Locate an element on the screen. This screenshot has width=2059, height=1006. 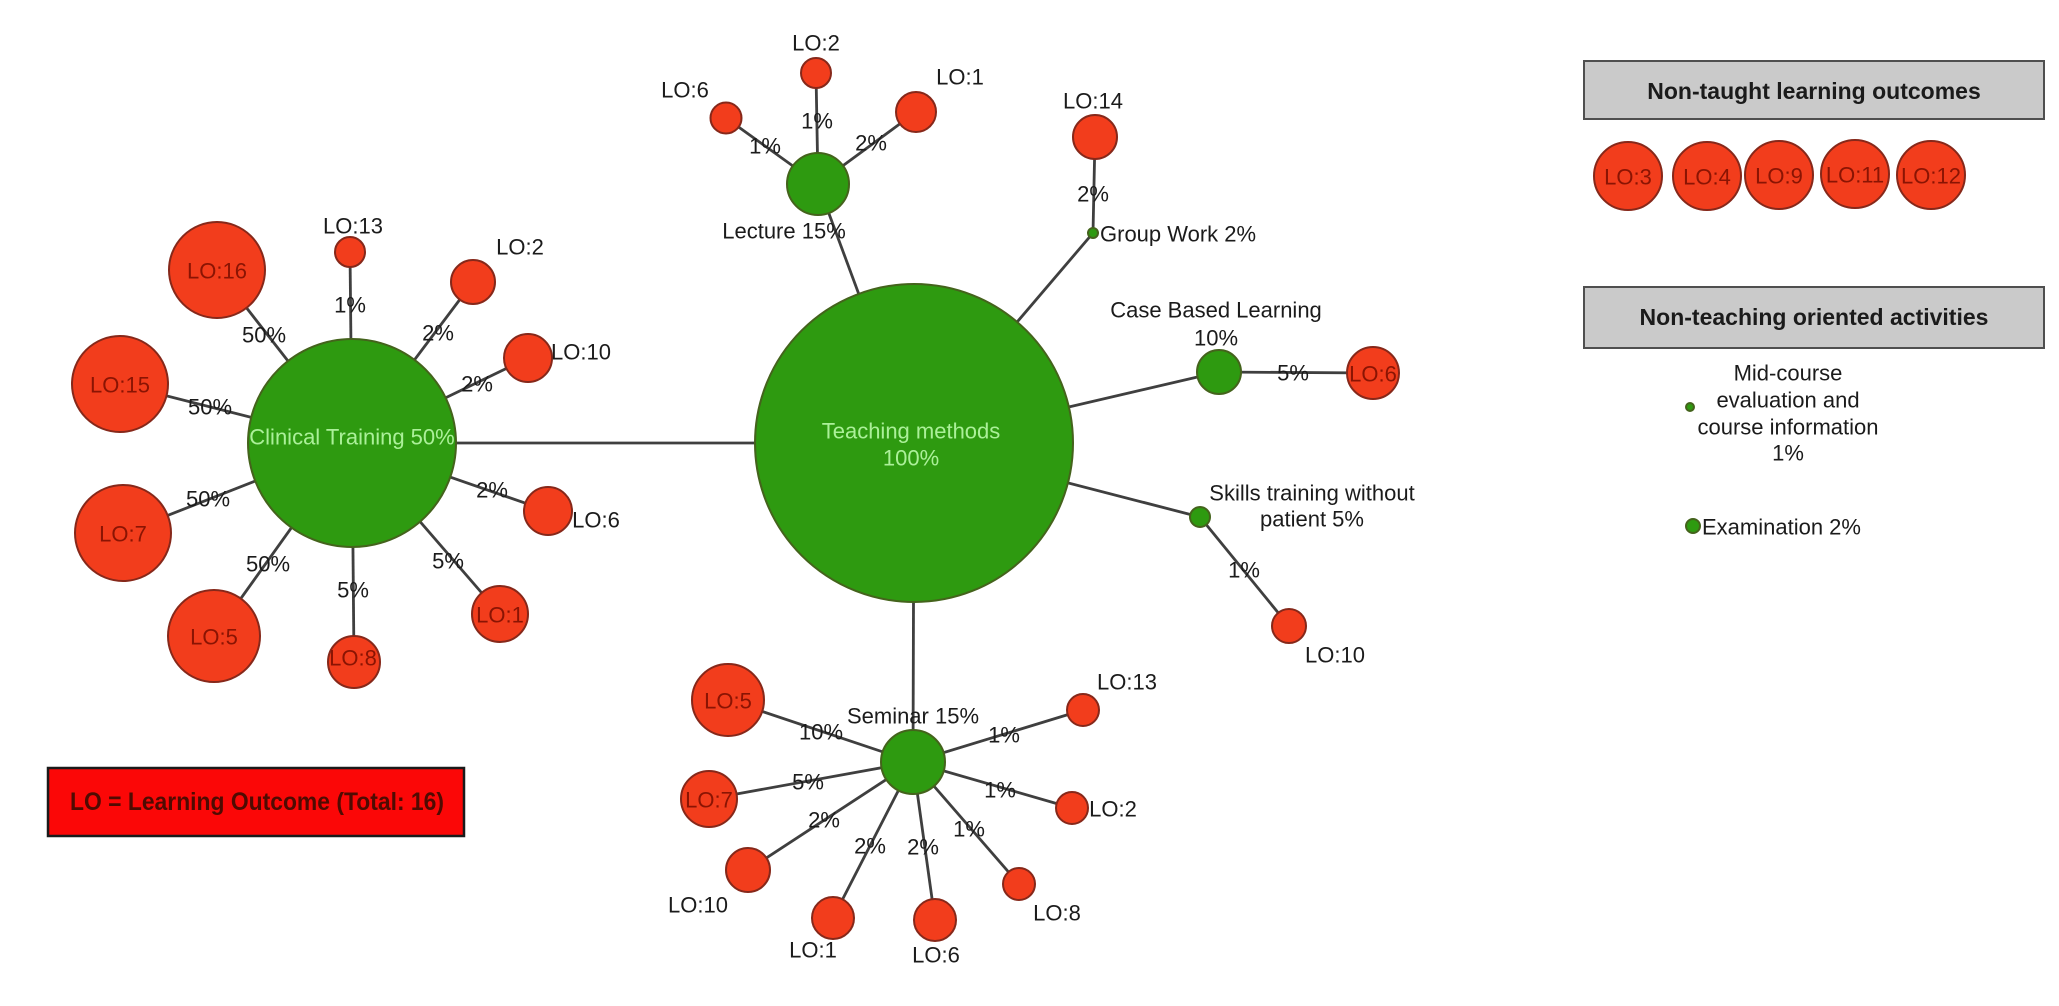
svg-text: Lecture 15% is located at coordinates (784, 231).